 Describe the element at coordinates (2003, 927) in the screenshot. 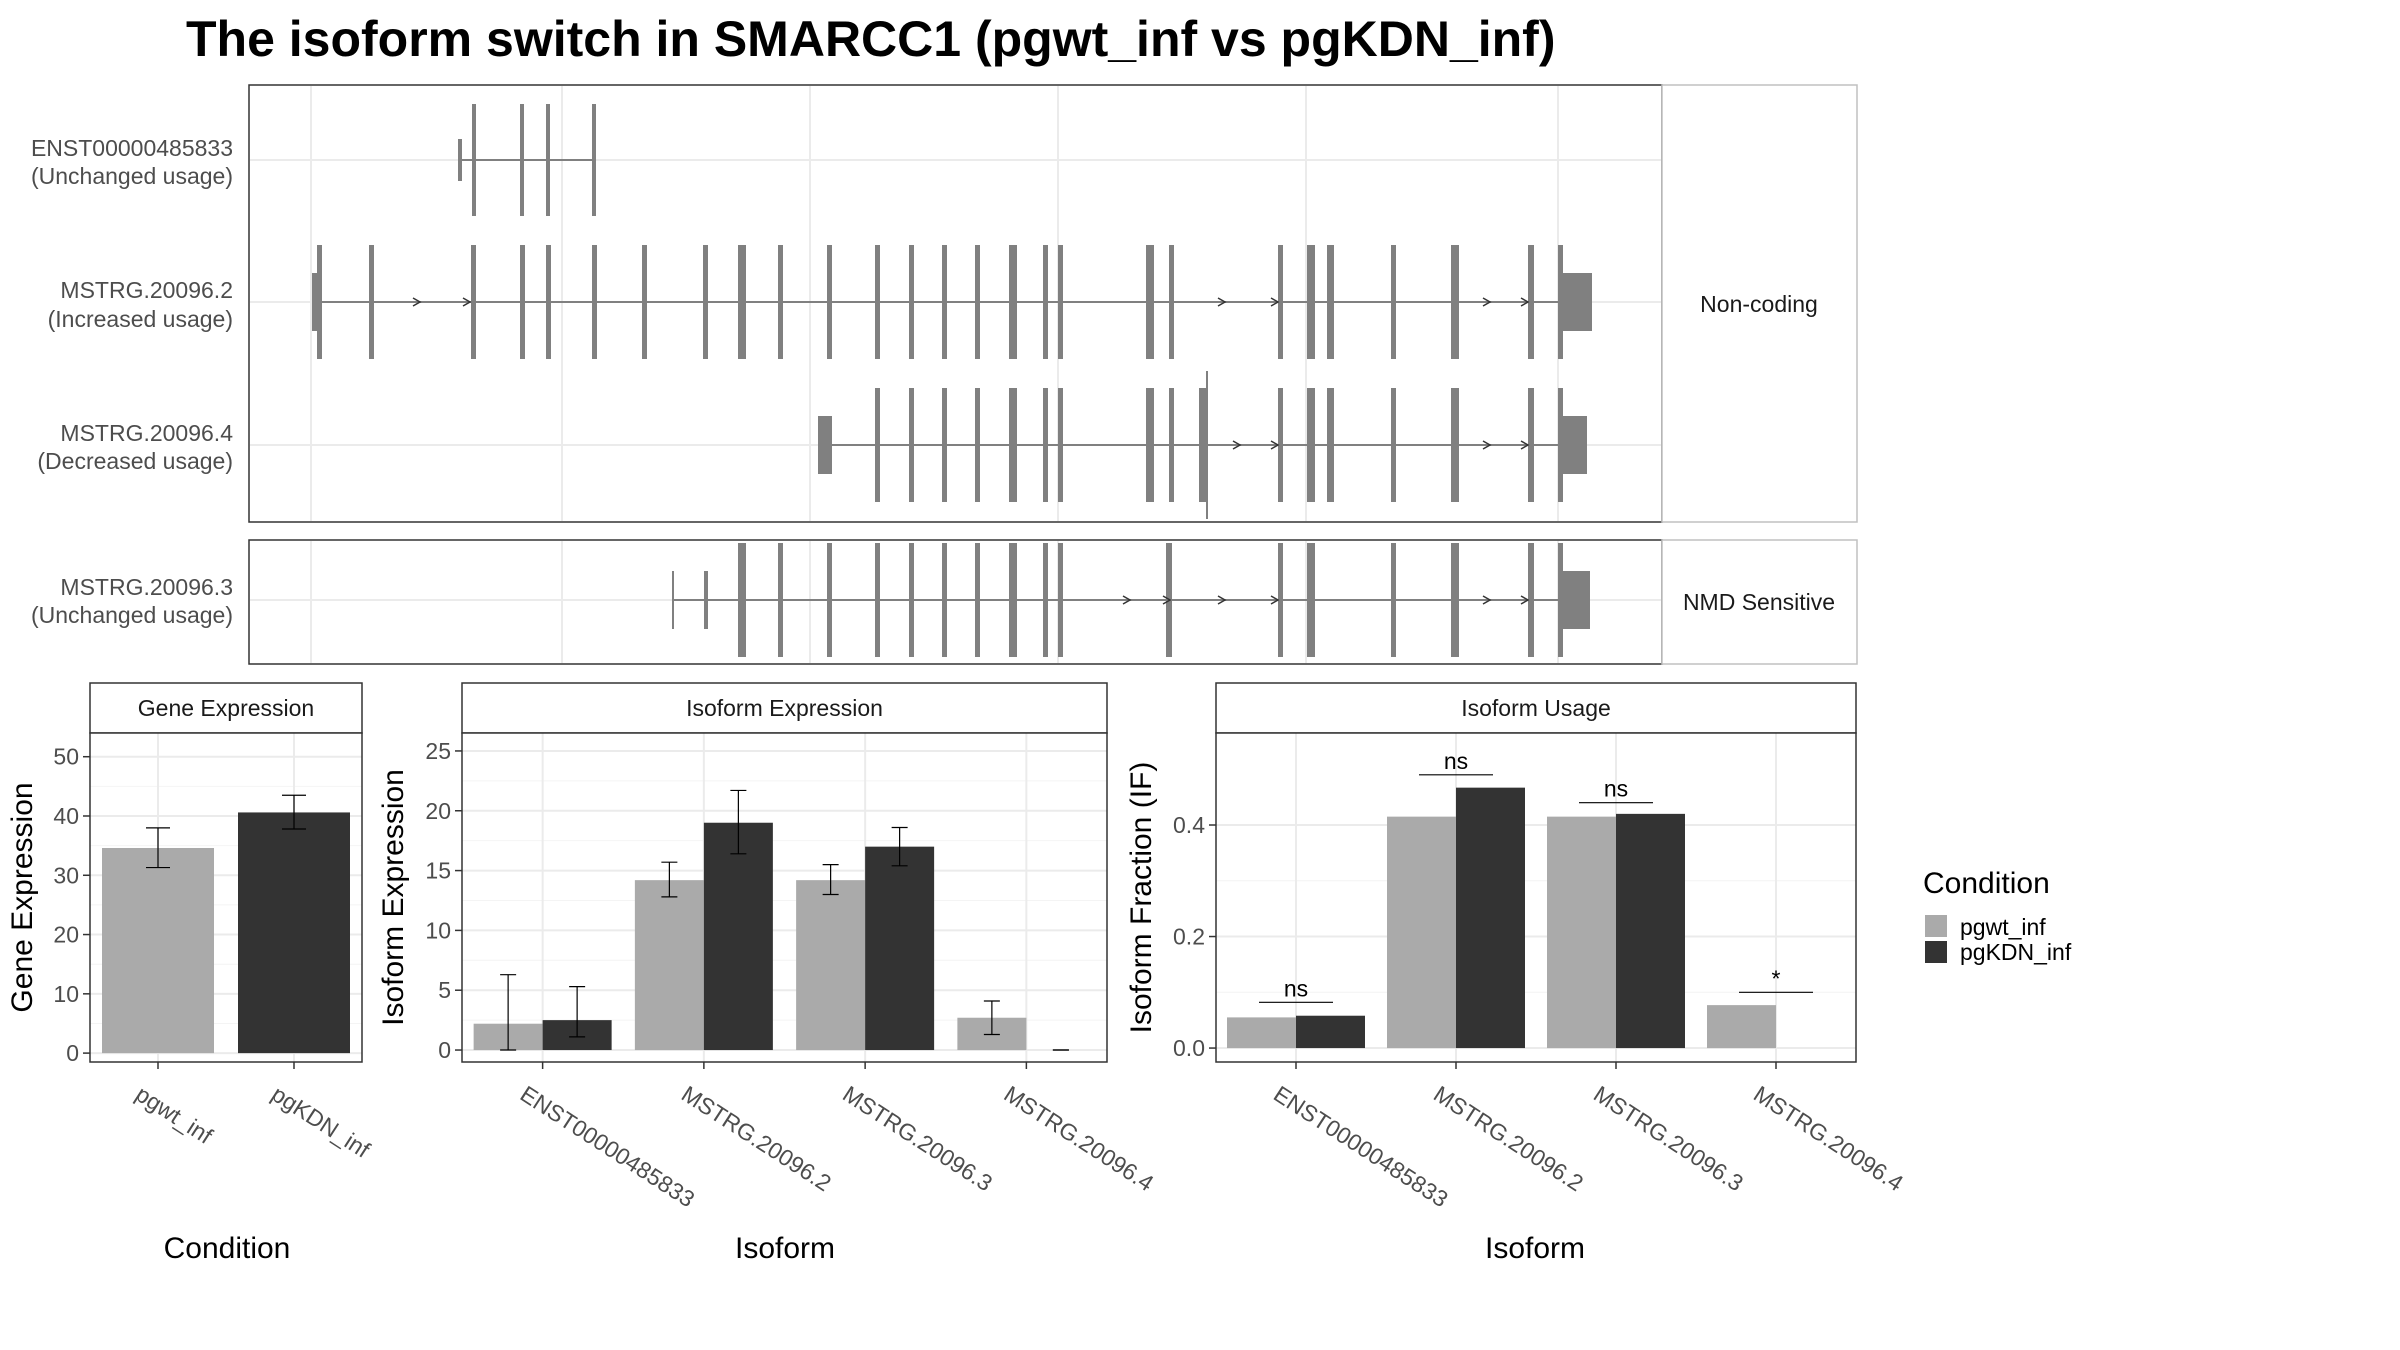

I see `legend-label: pgwt_inf` at that location.